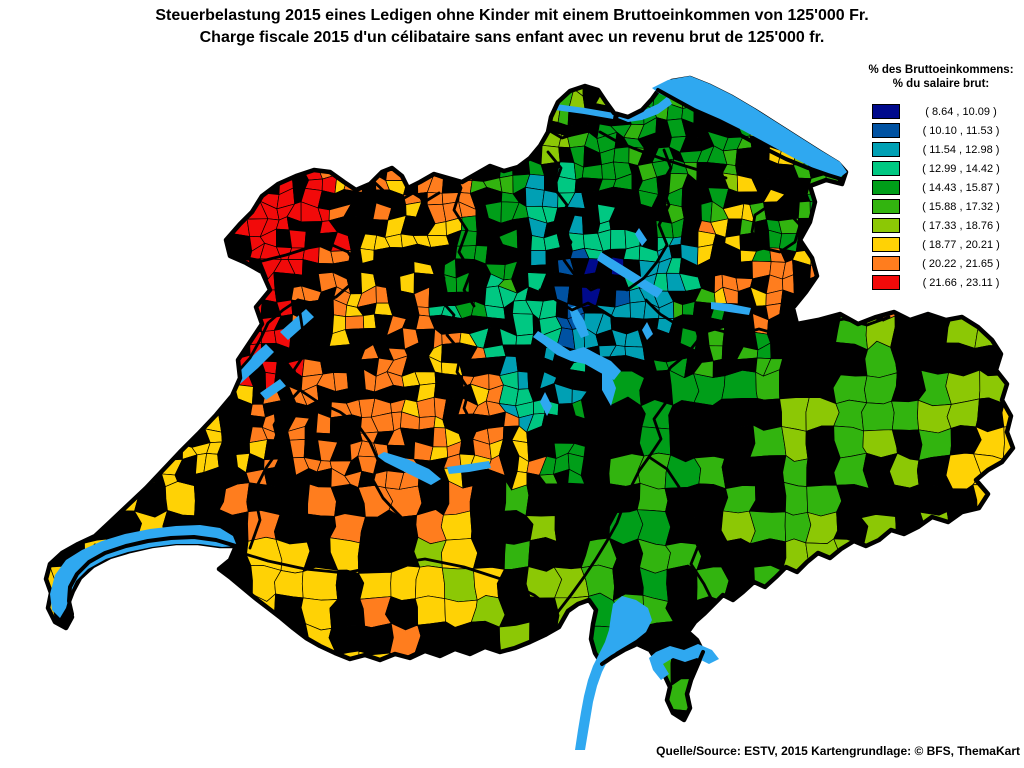  I want to click on legend-header-line-fr: % du salaire brut:, so click(941, 84).